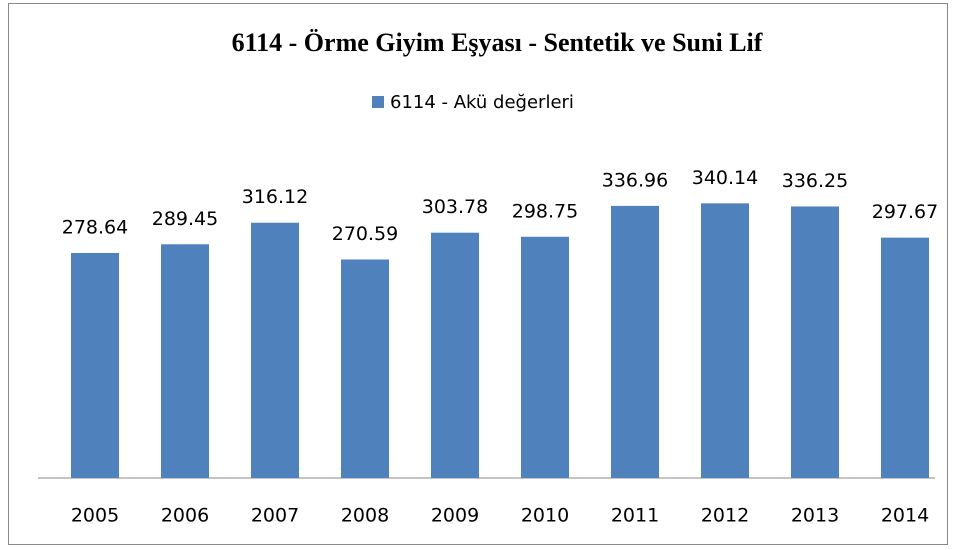 This screenshot has height=550, width=956. What do you see at coordinates (455, 207) in the screenshot?
I see `data-label: 303.78` at bounding box center [455, 207].